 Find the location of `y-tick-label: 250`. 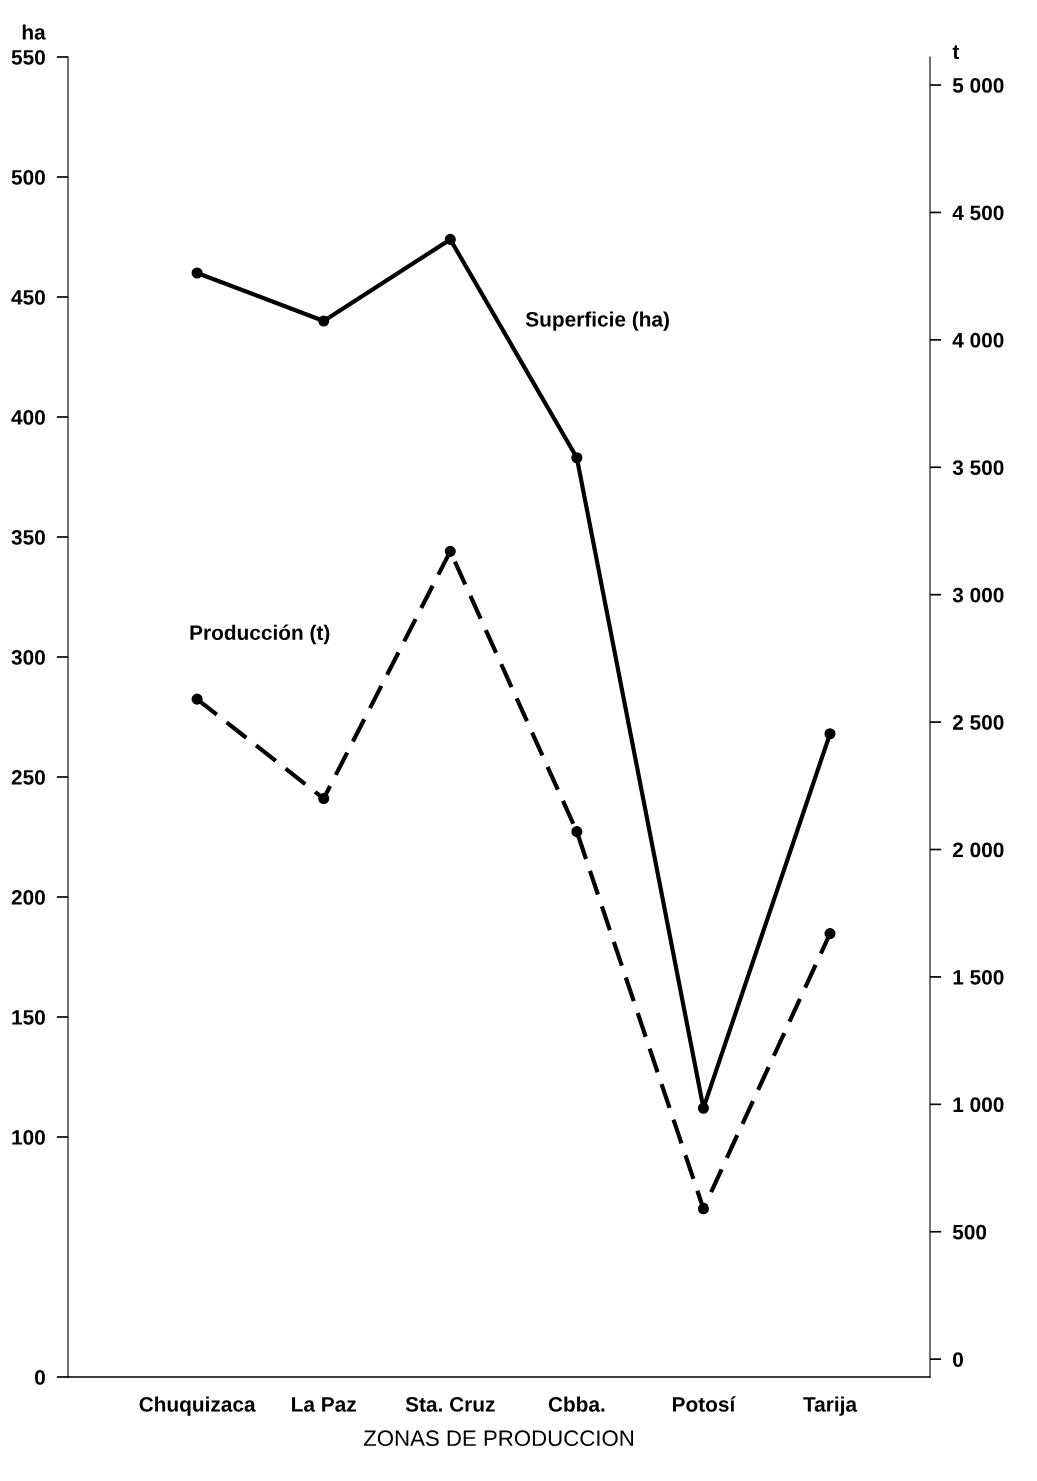

y-tick-label: 250 is located at coordinates (28, 777).